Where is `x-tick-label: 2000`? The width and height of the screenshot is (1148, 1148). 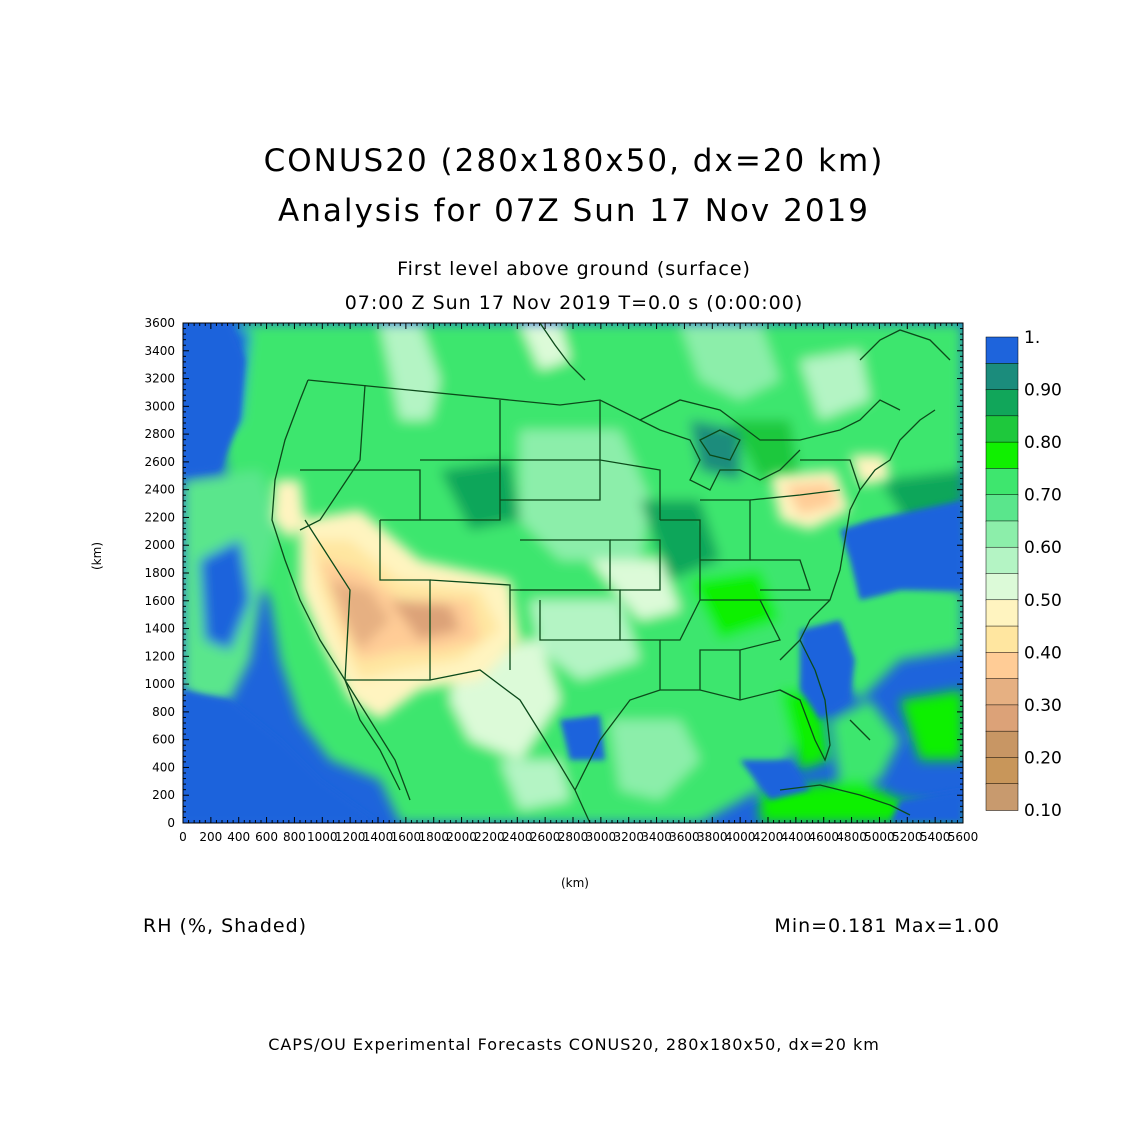
x-tick-label: 2000 is located at coordinates (461, 837).